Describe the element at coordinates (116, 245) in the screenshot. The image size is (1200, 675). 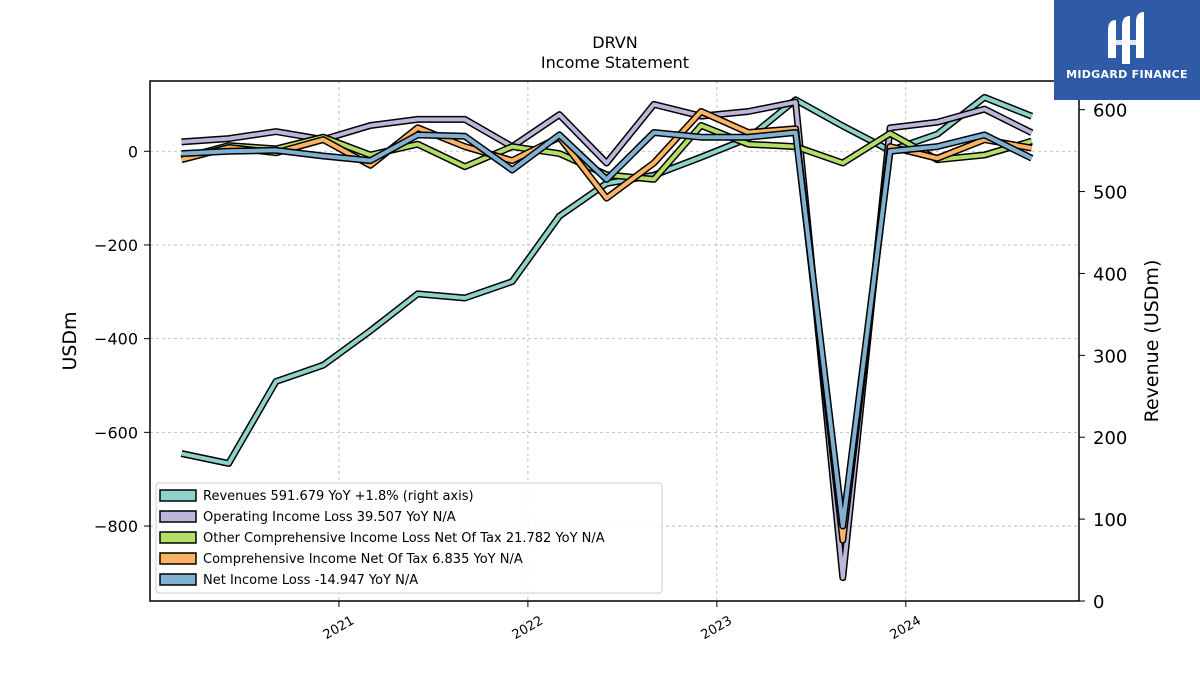
I see `y-tick-label: −200` at that location.